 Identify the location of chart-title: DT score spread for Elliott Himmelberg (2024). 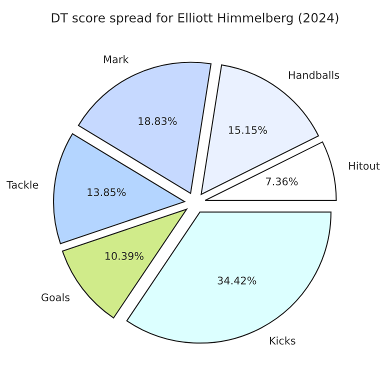
(195, 18).